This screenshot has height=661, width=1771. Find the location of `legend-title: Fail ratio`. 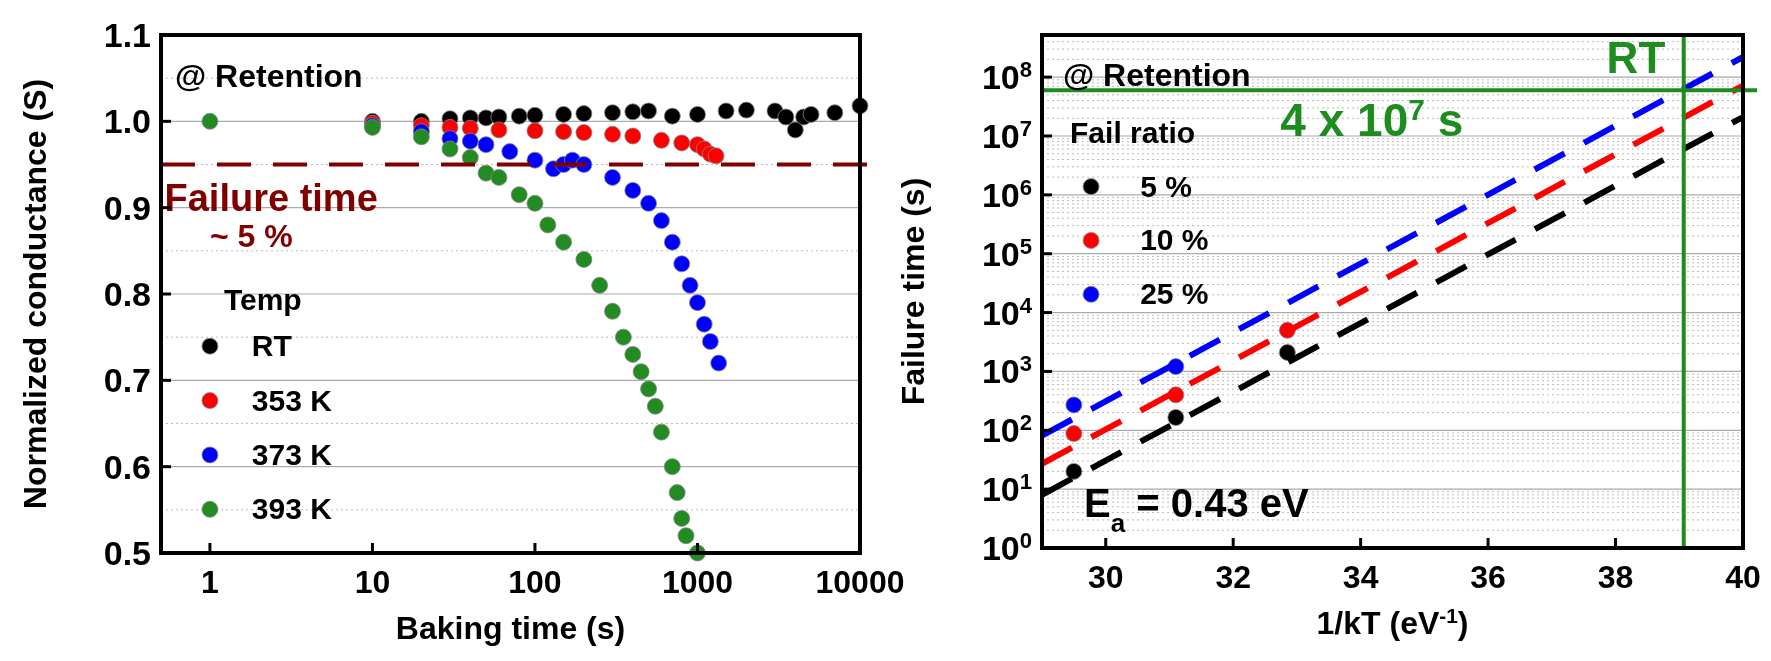

legend-title: Fail ratio is located at coordinates (1133, 132).